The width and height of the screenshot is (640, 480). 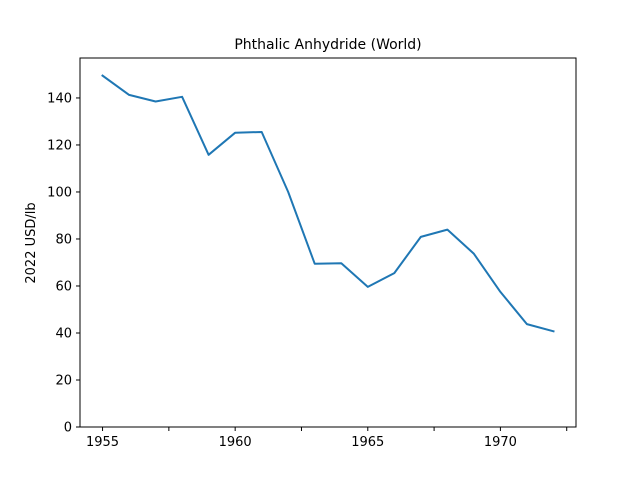 What do you see at coordinates (327, 45) in the screenshot?
I see `chart-title: Phthalic Anhydride (World)` at bounding box center [327, 45].